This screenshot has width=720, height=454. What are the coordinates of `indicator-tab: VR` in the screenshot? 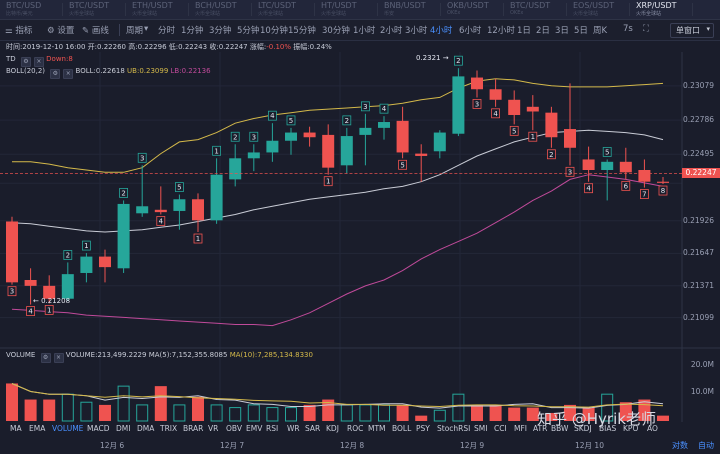 It's located at (213, 428).